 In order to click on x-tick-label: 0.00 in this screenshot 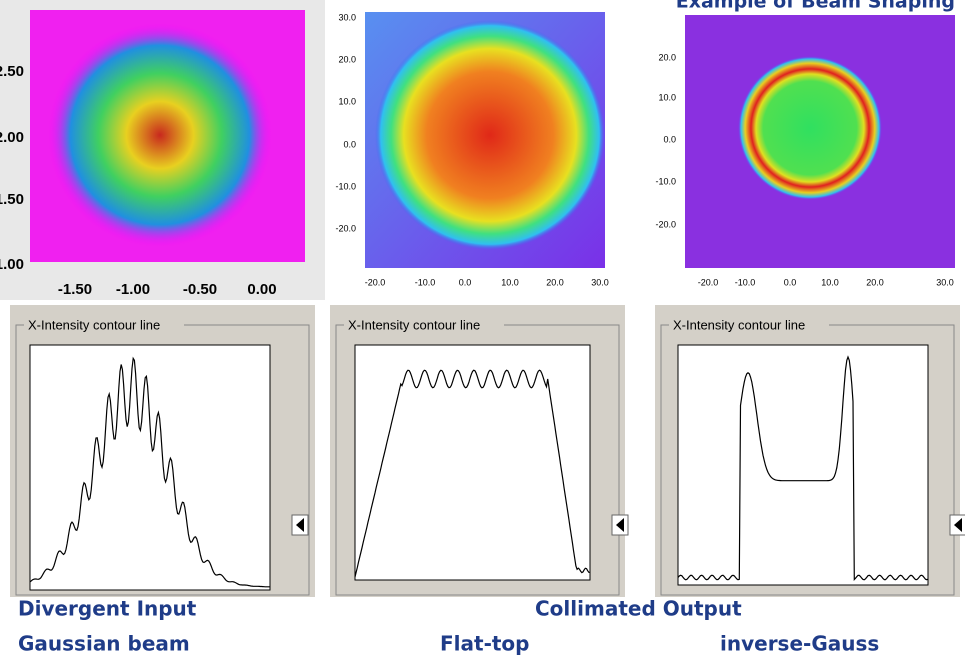, I will do `click(261, 289)`.